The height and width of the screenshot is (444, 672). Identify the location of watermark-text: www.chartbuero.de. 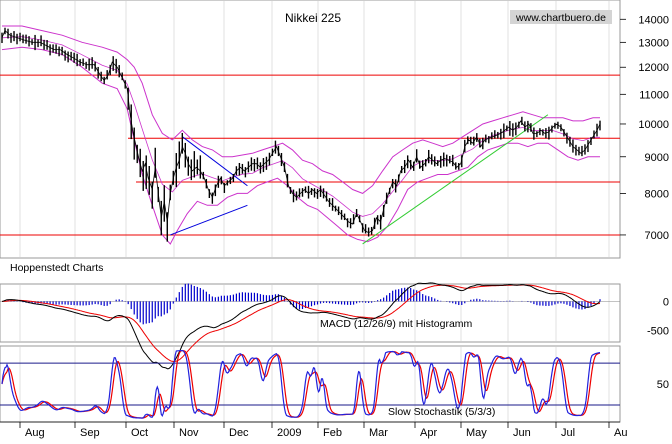
(560, 18).